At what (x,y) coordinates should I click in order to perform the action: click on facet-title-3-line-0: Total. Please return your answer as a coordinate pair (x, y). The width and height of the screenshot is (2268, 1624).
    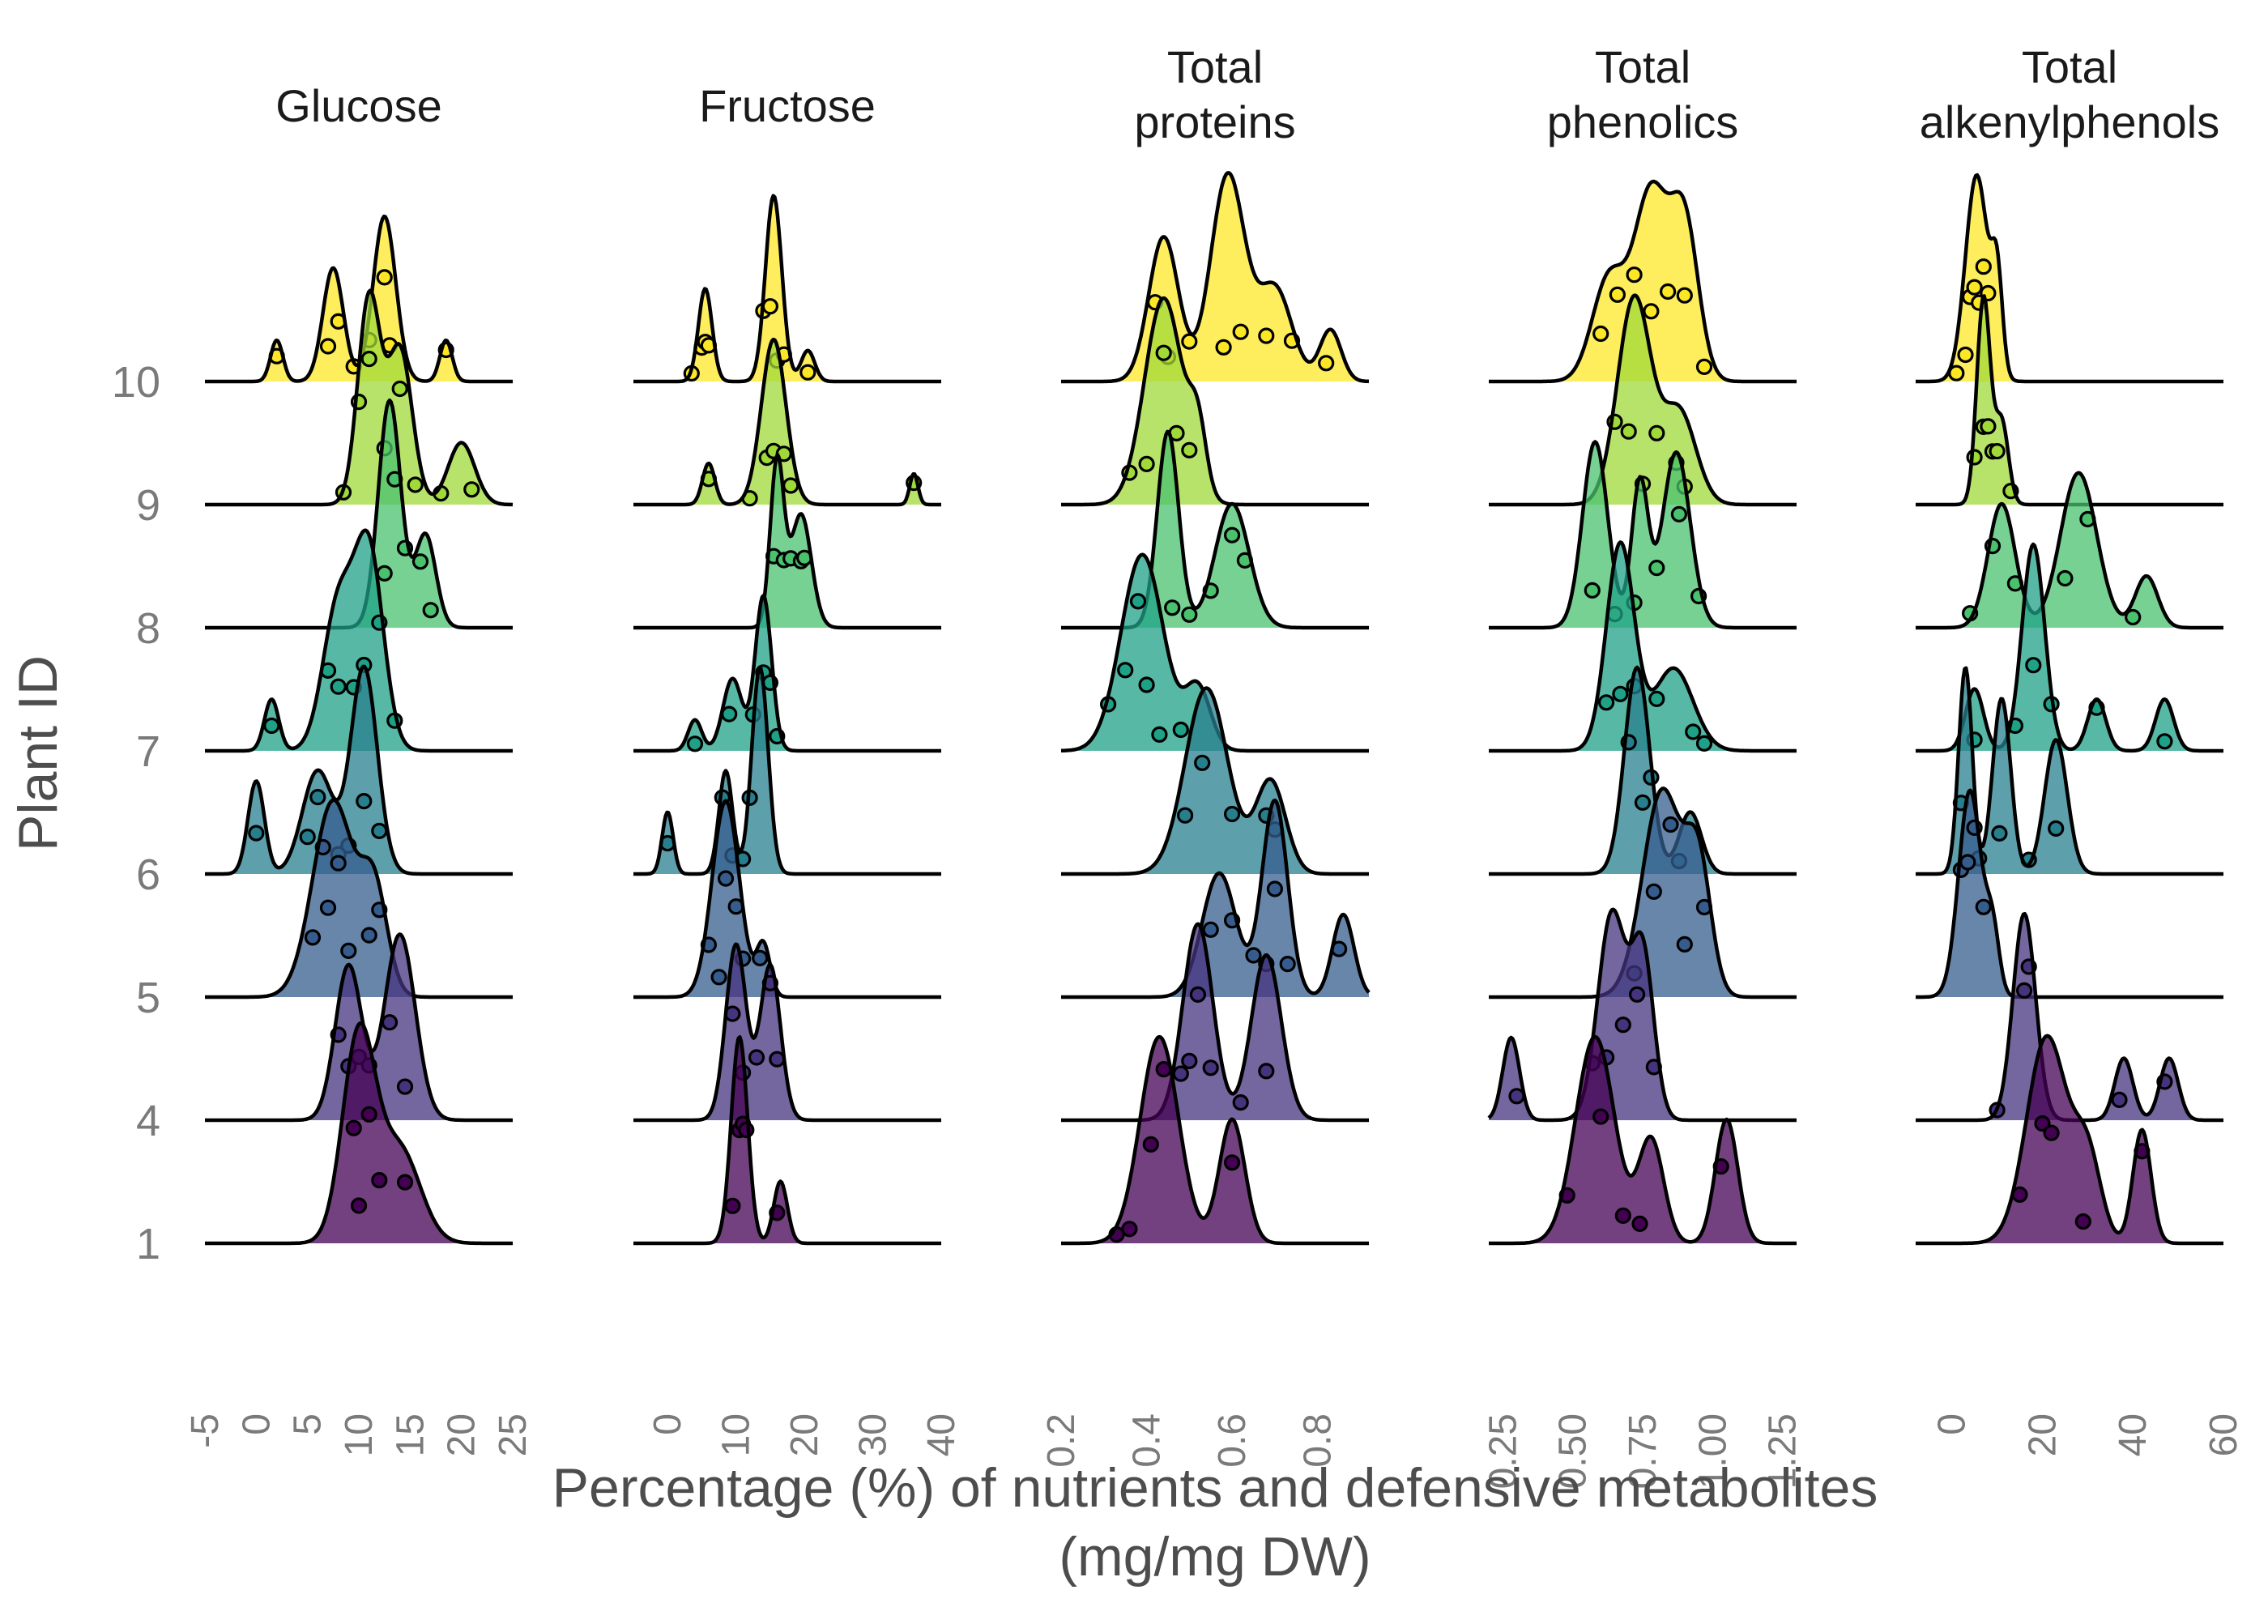
    Looking at the image, I should click on (1642, 66).